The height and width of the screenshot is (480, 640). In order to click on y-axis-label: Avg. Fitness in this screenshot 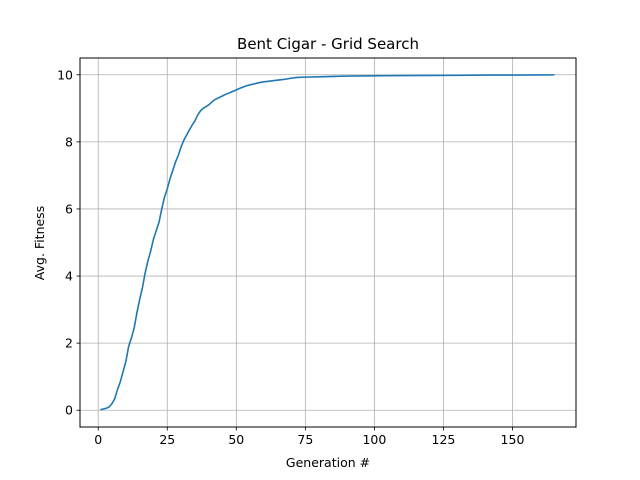, I will do `click(39, 243)`.